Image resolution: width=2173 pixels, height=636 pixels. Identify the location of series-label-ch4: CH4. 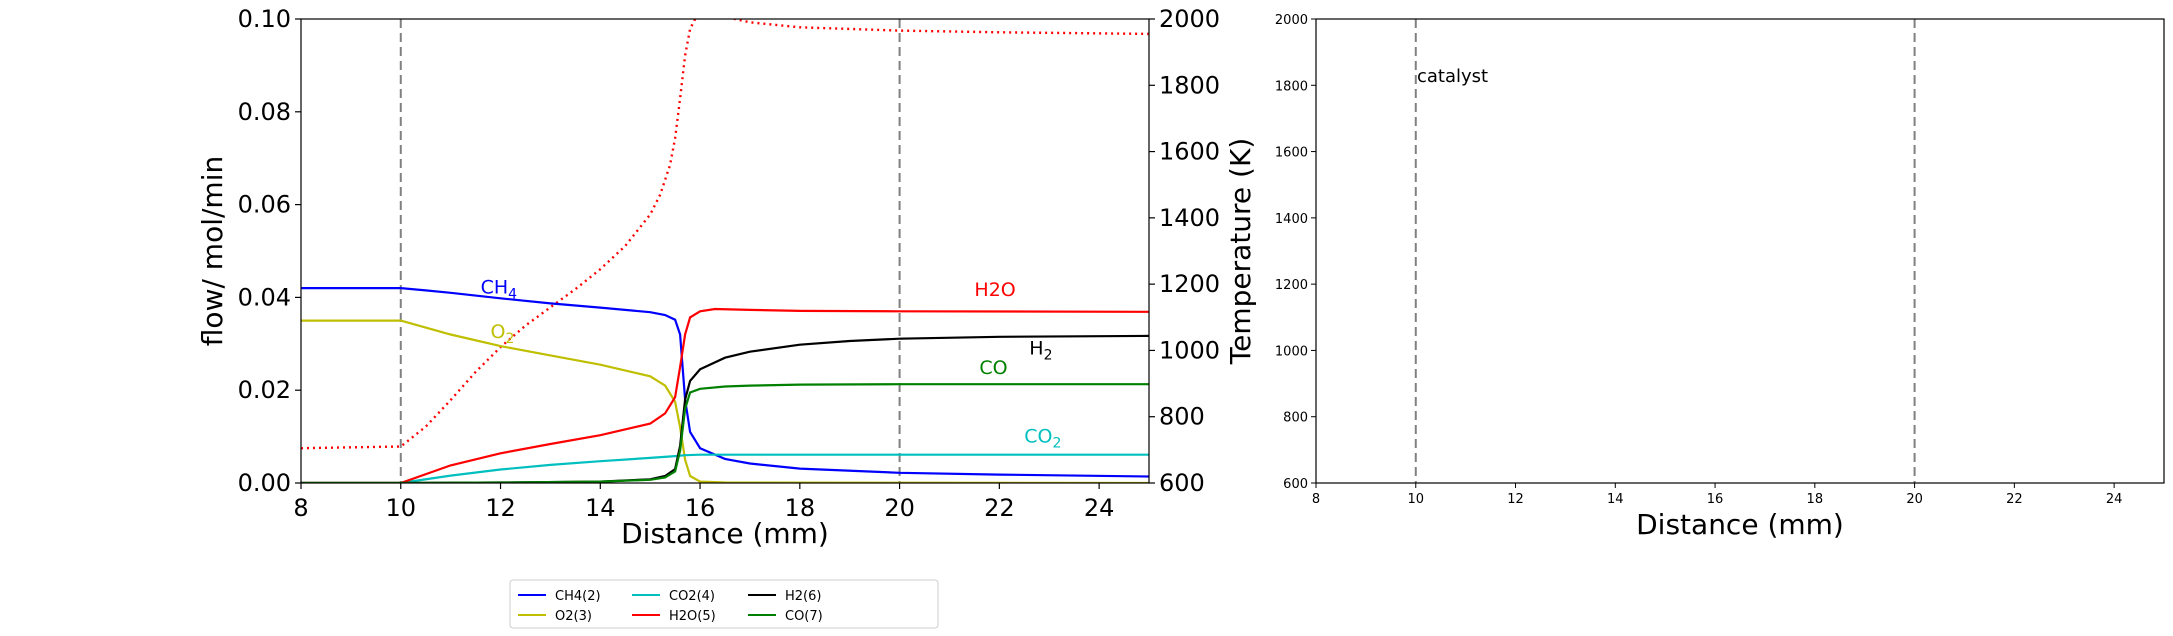
(499, 290).